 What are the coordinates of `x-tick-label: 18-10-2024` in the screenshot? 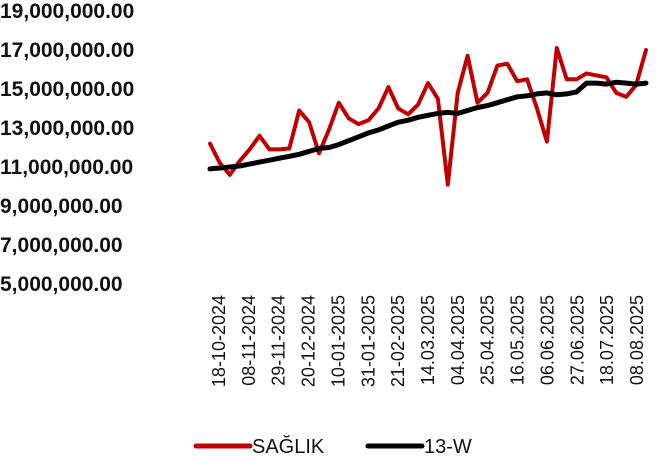 It's located at (219, 341).